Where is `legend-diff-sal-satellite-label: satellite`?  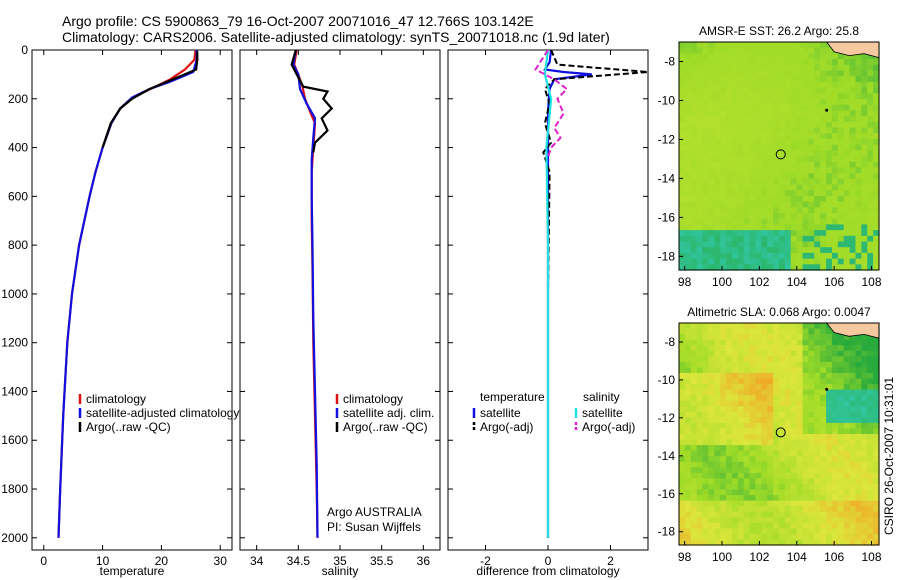
legend-diff-sal-satellite-label: satellite is located at coordinates (602, 413).